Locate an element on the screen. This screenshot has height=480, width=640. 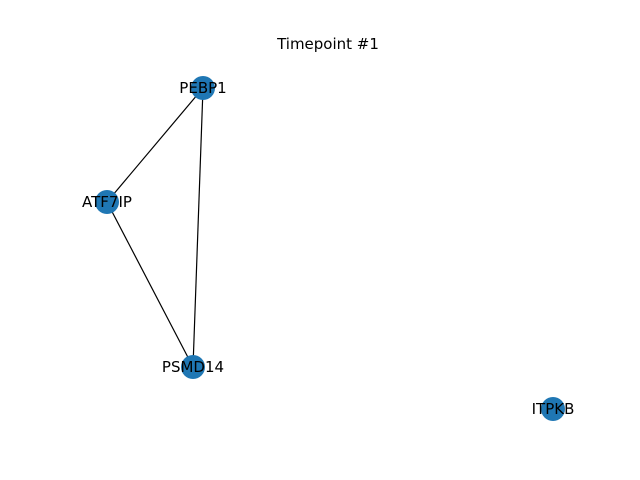
edge-layer is located at coordinates (155, 227).